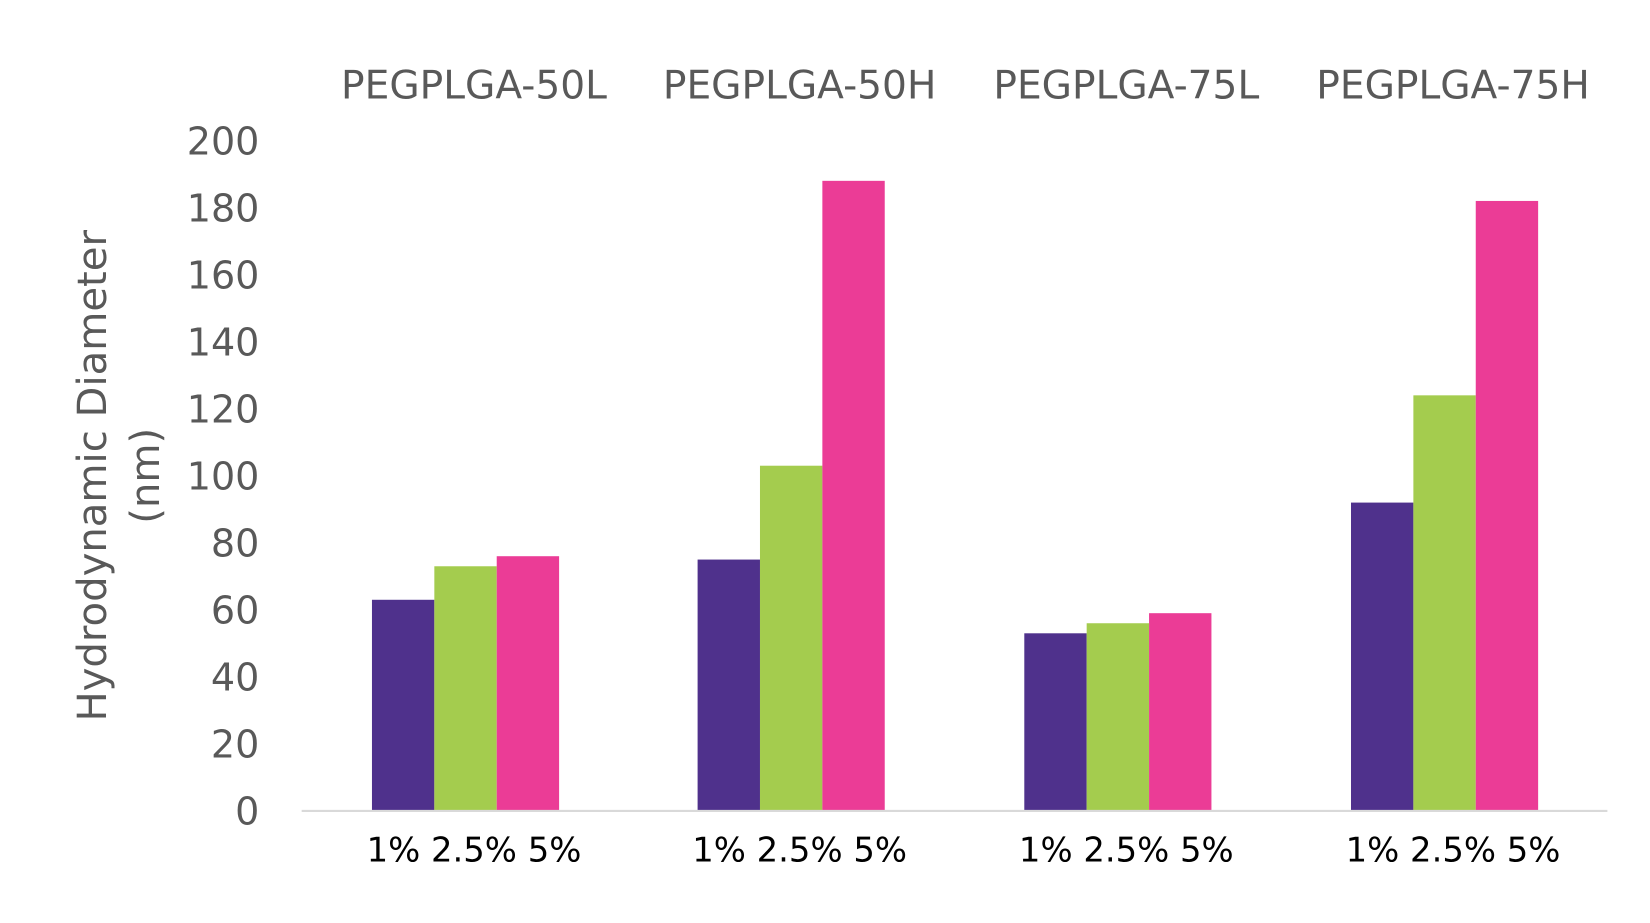 The width and height of the screenshot is (1650, 923). I want to click on group-label: PEGPLGA-50H, so click(799, 85).